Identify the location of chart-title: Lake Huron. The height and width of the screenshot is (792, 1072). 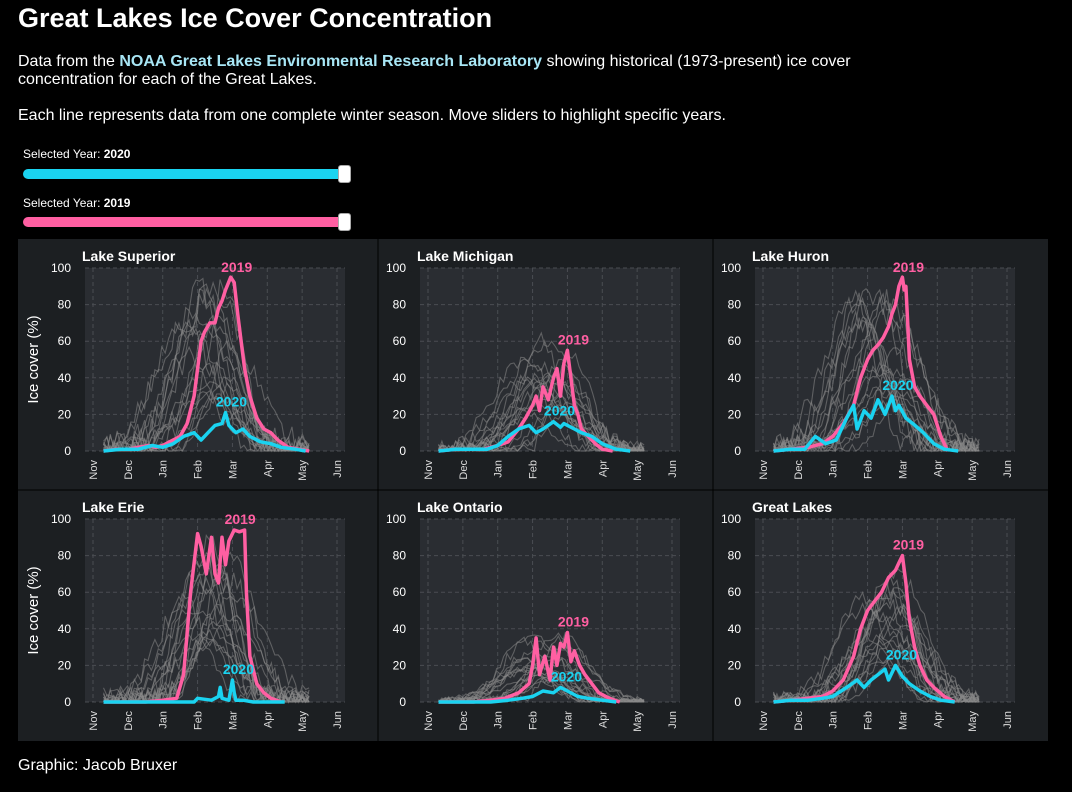
(790, 256).